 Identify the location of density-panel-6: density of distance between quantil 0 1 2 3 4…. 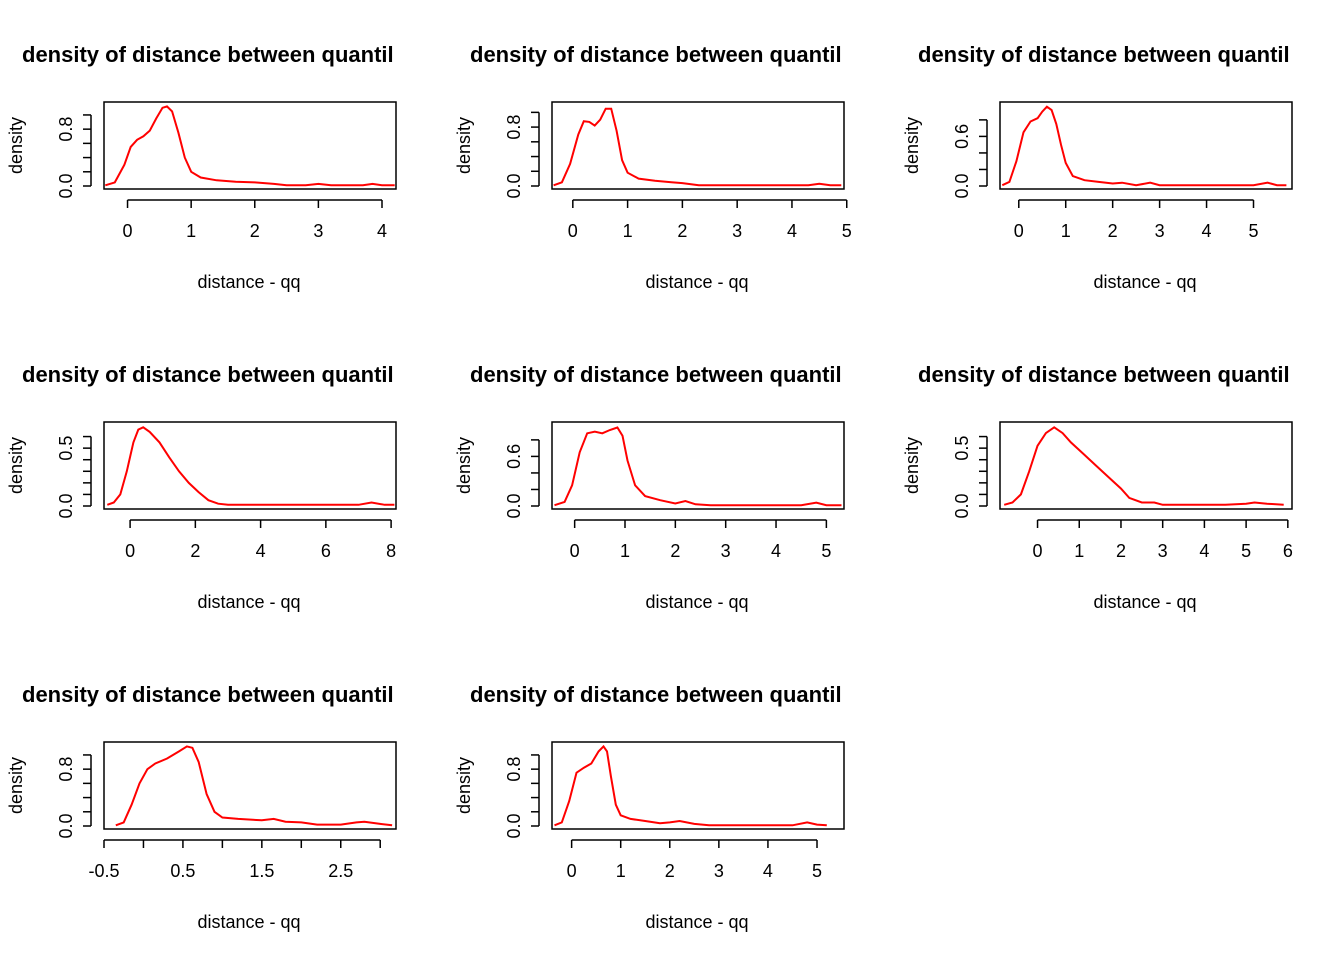
(1097, 487).